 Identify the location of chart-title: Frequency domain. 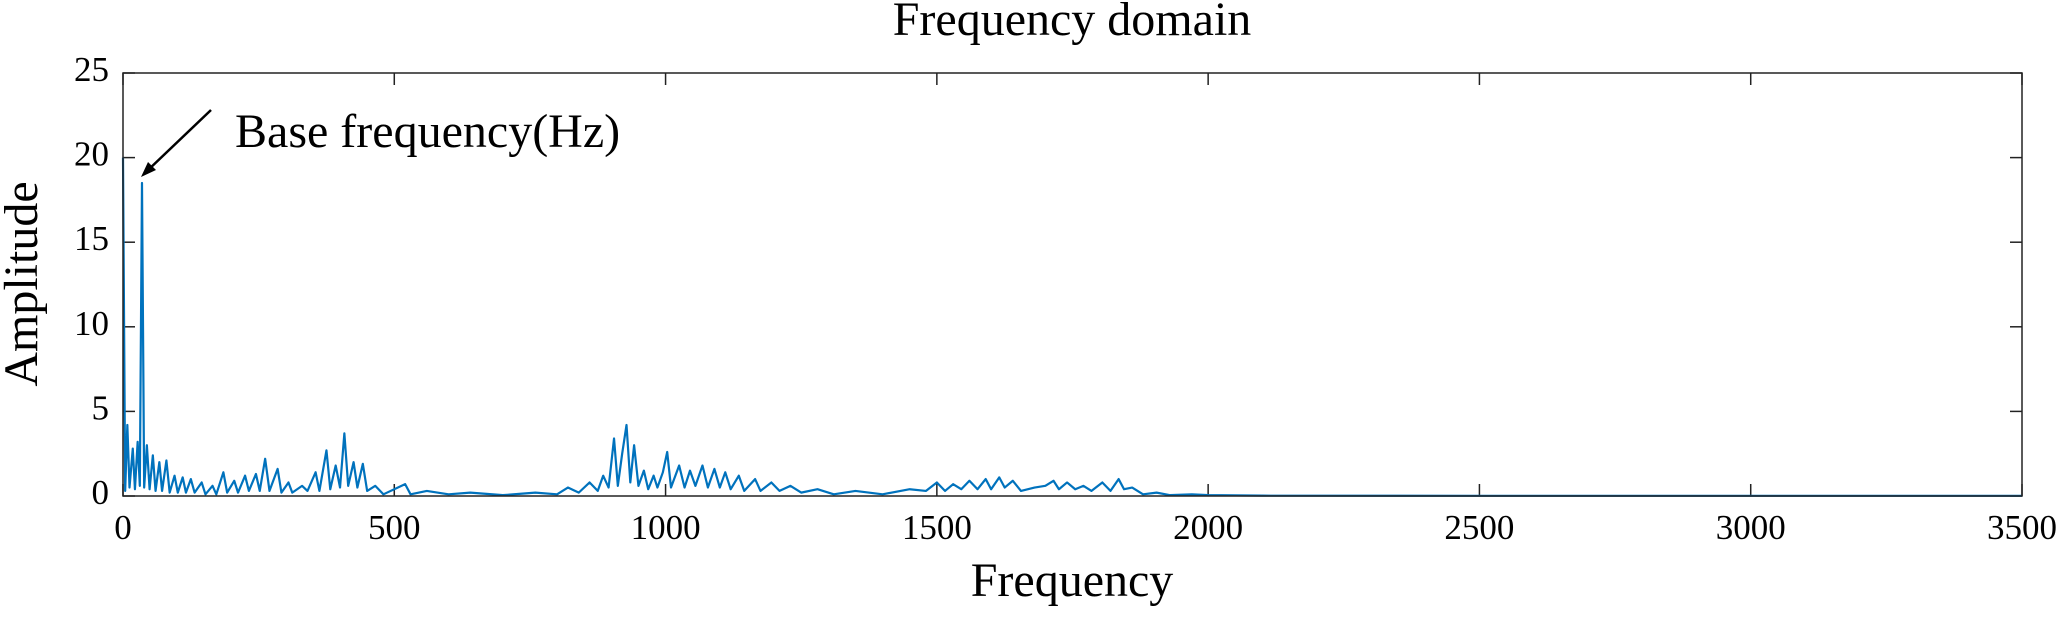
(1072, 23).